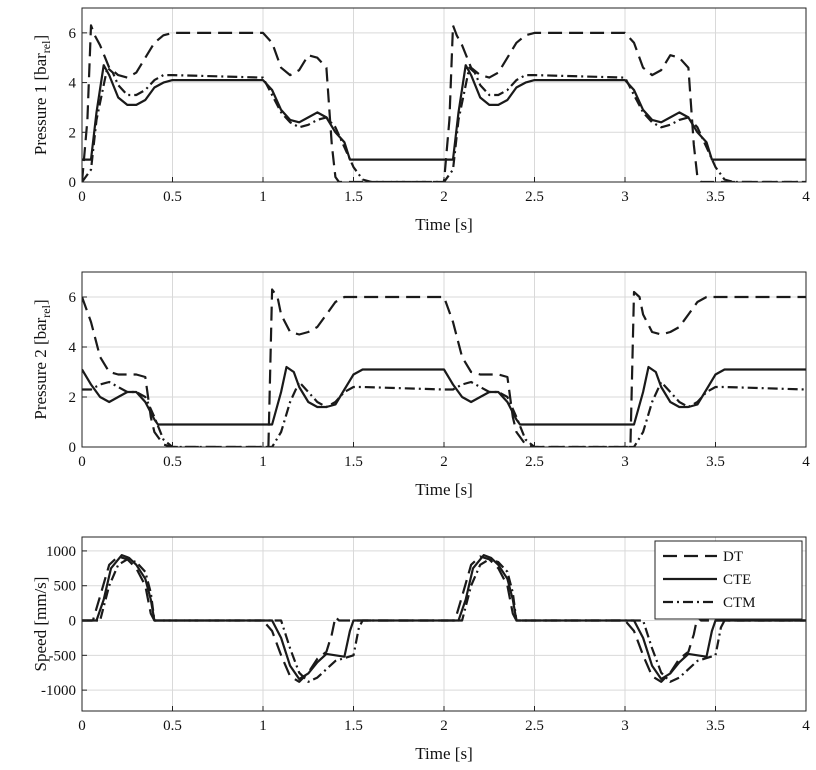 The height and width of the screenshot is (770, 816). I want to click on y-axis-label: Pressure 2 [barrel], so click(42, 359).